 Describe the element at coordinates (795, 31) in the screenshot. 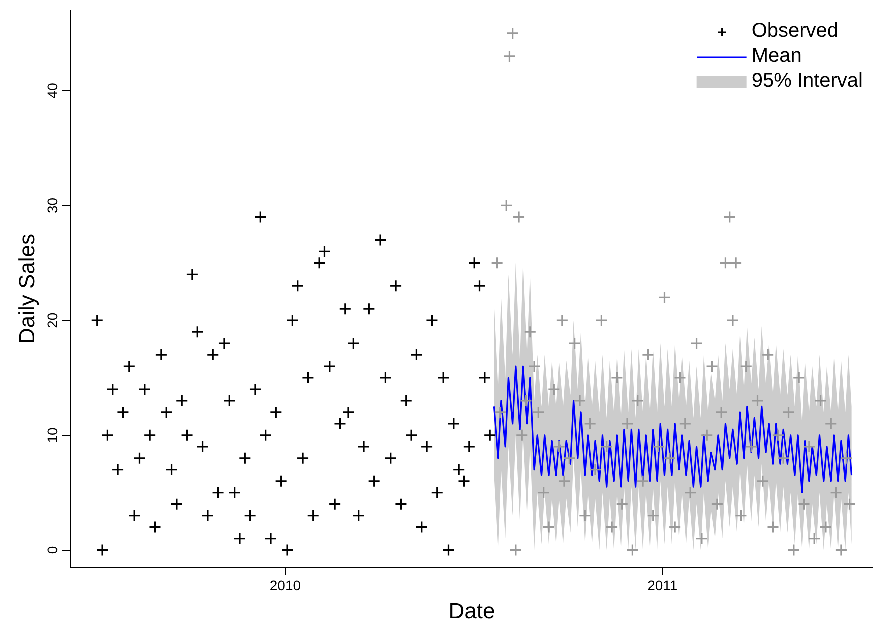

I see `legend-label: Observed` at that location.